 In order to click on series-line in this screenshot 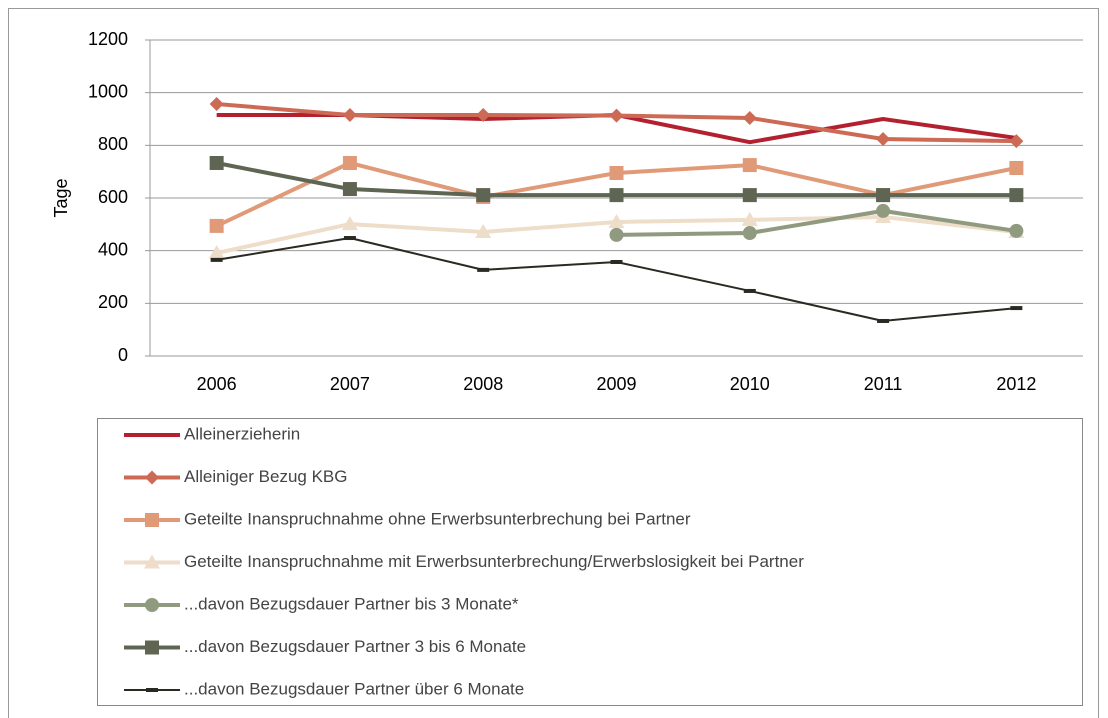, I will do `click(816, 222)`.